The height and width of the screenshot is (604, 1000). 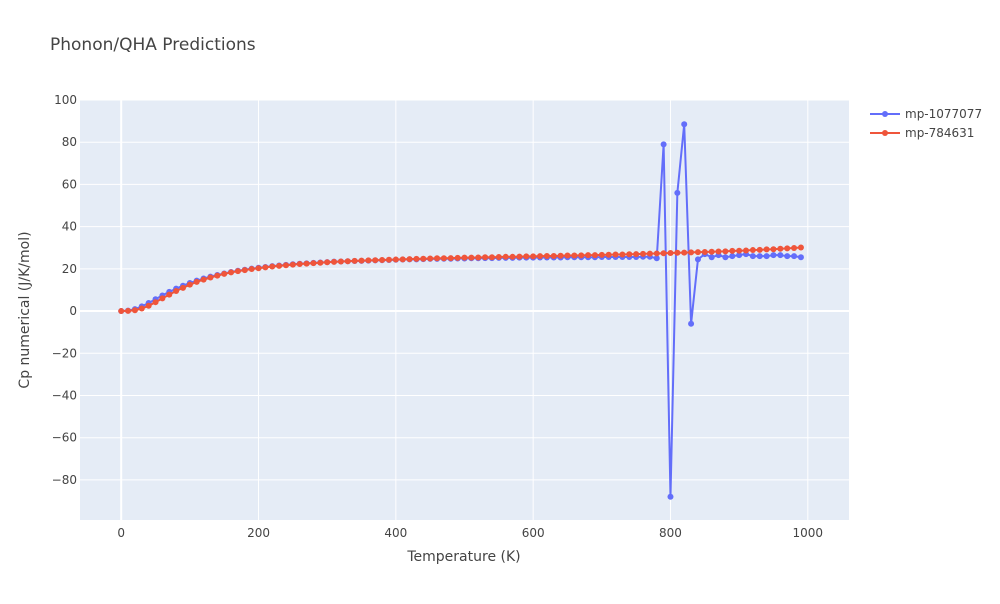 I want to click on series-line, so click(x=461, y=279).